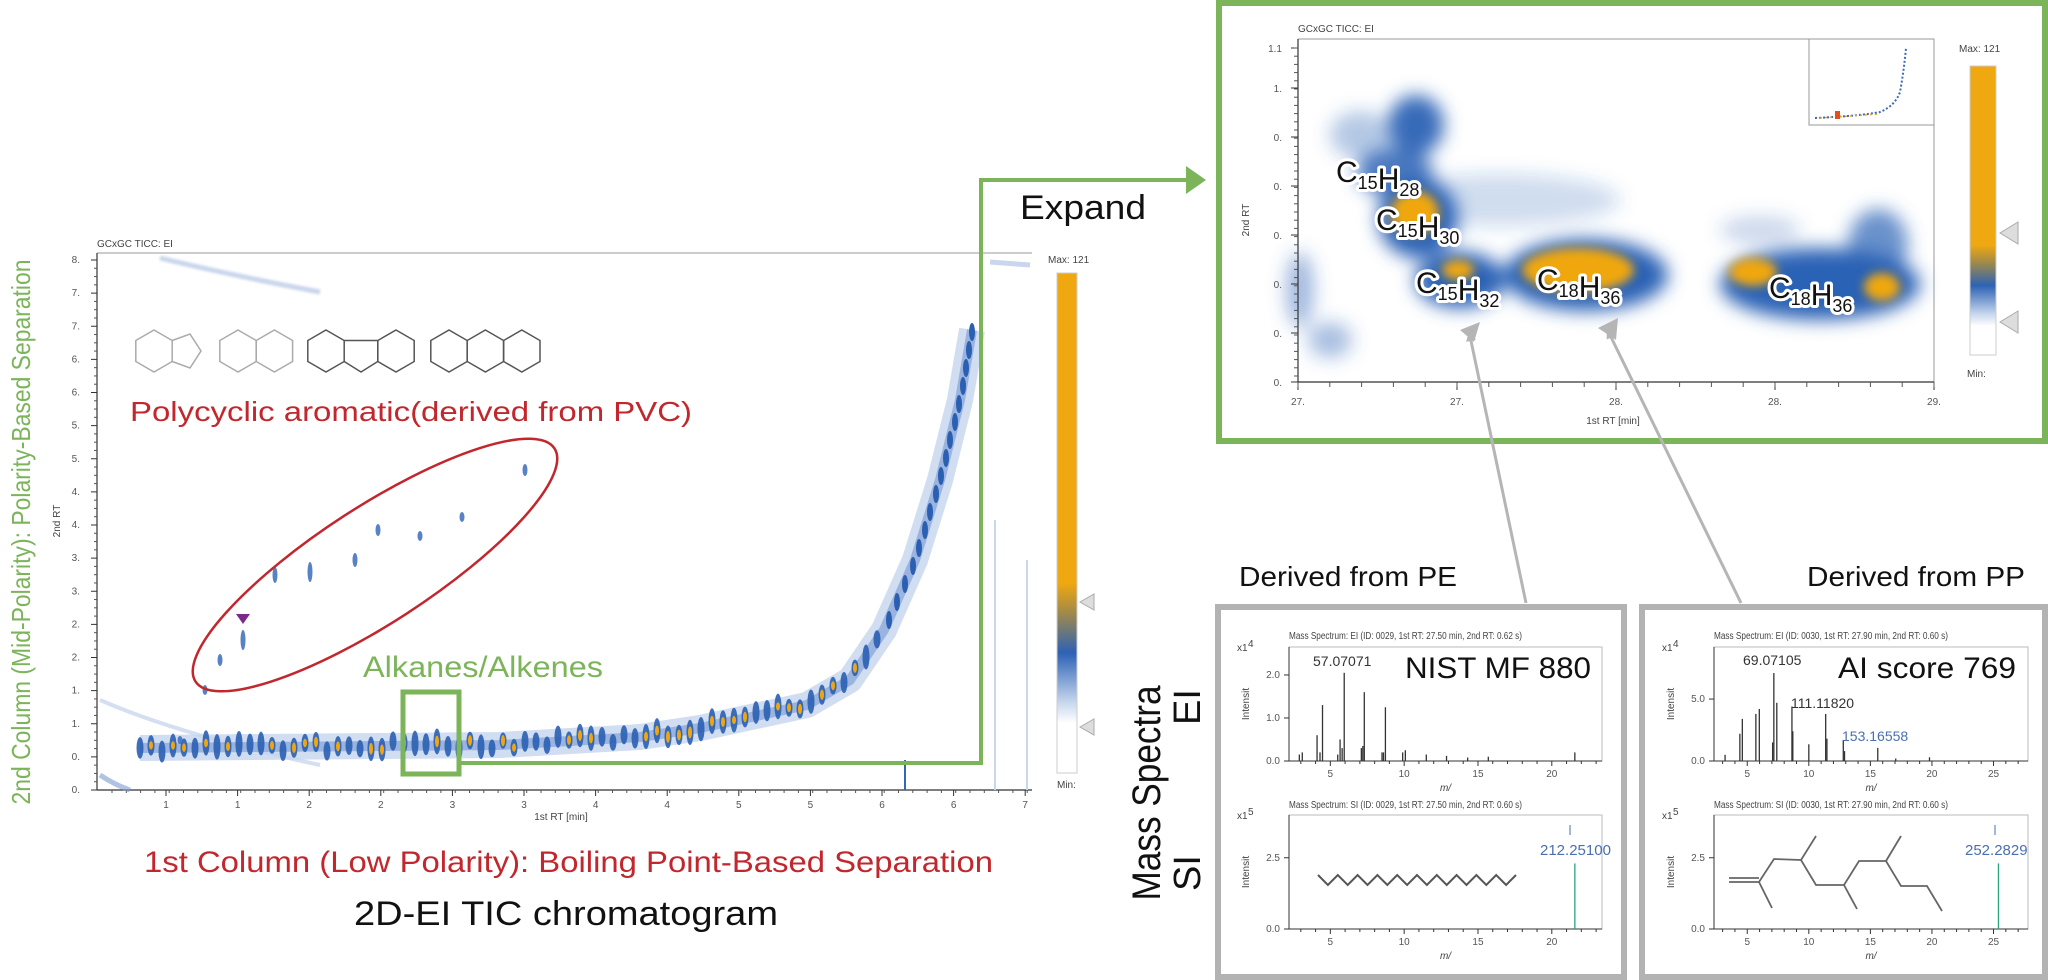  What do you see at coordinates (1616, 402) in the screenshot?
I see `x-tick-label: 28.` at bounding box center [1616, 402].